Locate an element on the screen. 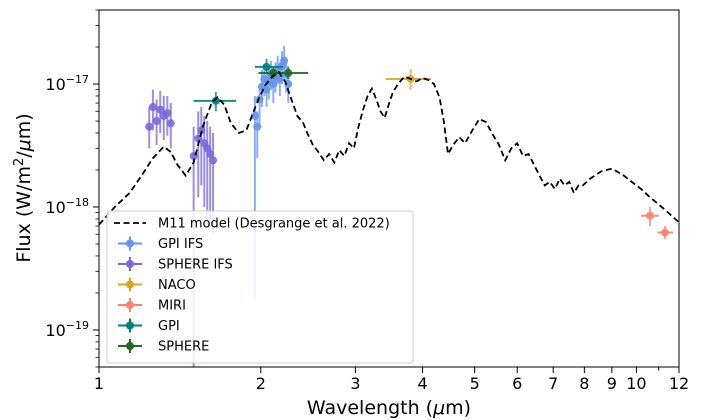 The width and height of the screenshot is (703, 420). y-tick-label: 10−19 is located at coordinates (67, 329).